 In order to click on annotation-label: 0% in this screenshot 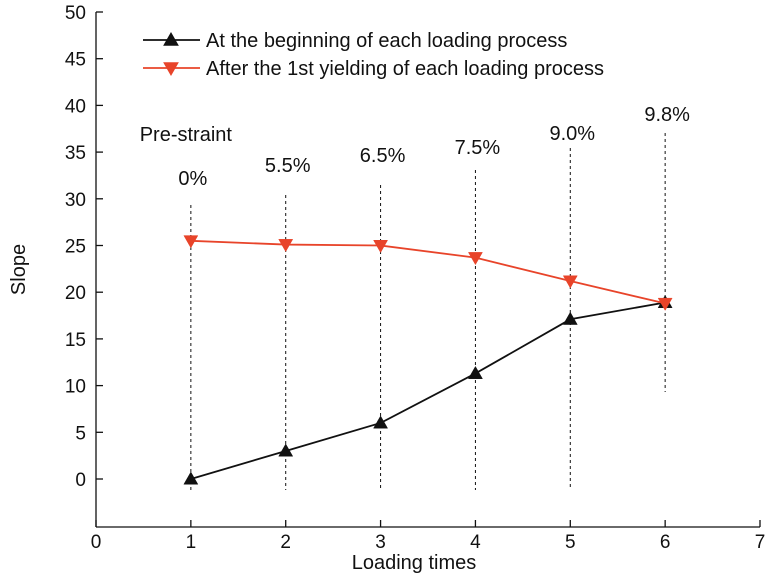, I will do `click(192, 179)`.